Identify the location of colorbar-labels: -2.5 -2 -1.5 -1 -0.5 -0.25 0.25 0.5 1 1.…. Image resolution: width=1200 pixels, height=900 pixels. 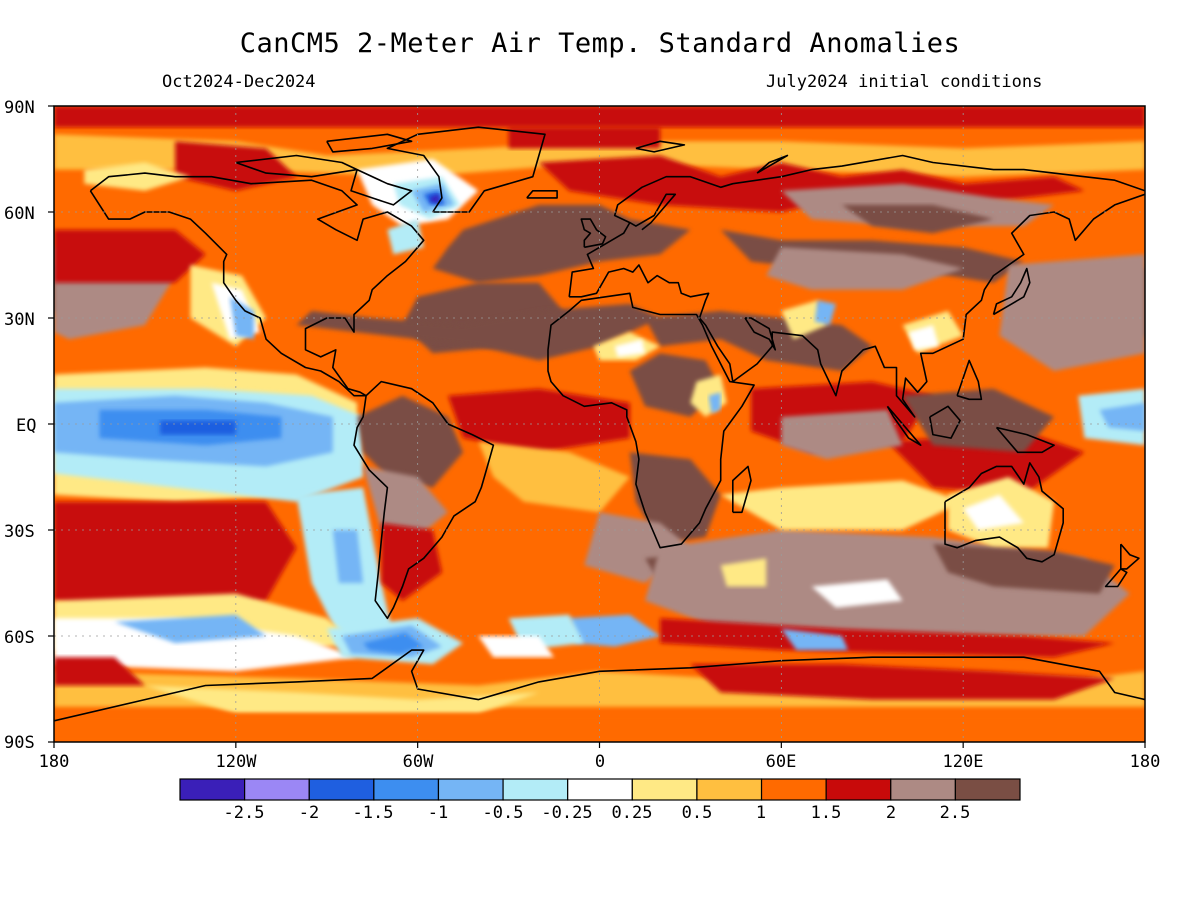
(597, 813).